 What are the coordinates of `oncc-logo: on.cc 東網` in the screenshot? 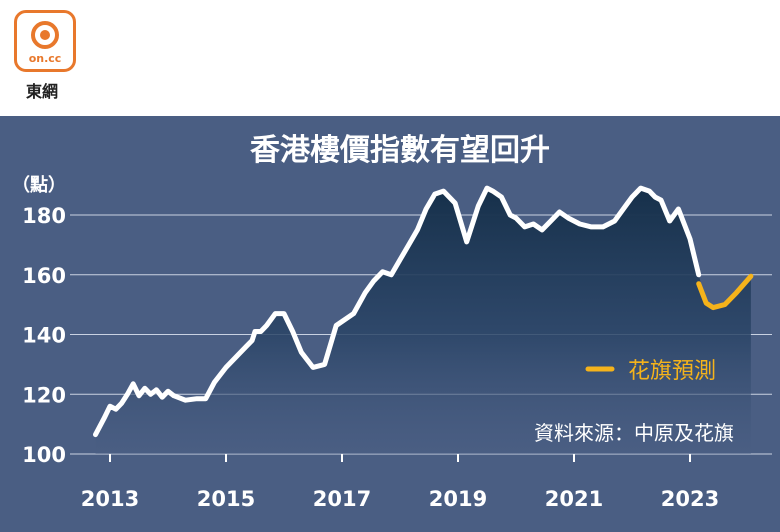 It's located at (46, 56).